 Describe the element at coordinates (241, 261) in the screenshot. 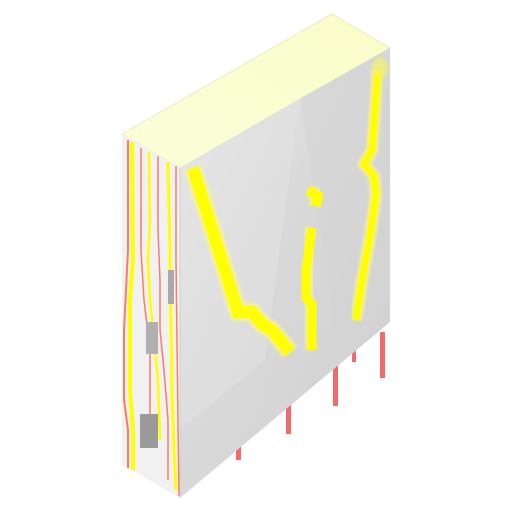

I see `trace-left-diagonal` at that location.